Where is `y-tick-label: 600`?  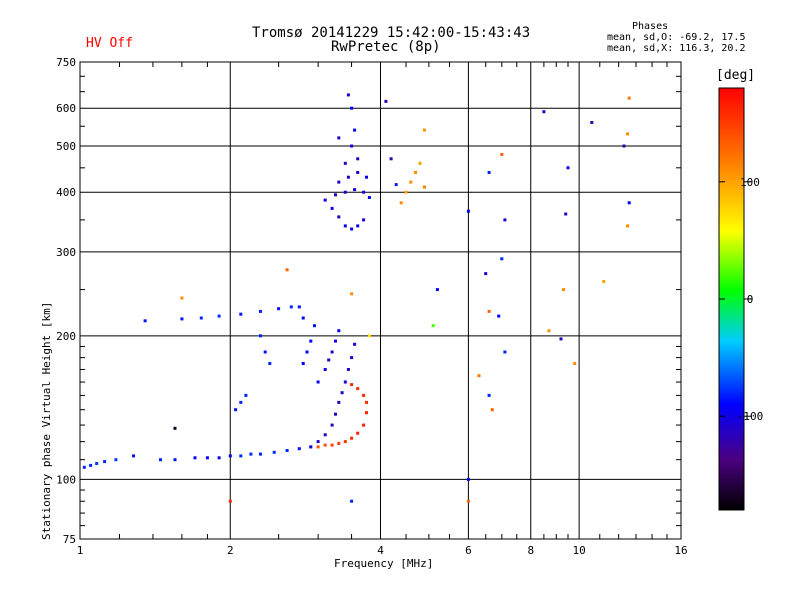 y-tick-label: 600 is located at coordinates (66, 108).